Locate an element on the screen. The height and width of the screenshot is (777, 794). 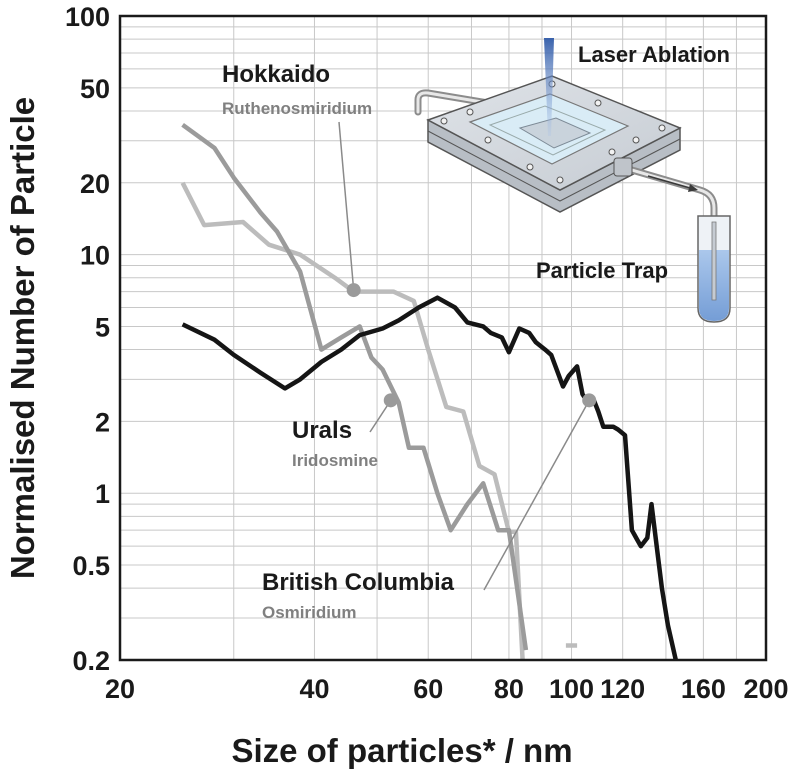
x-tick-label: 40 is located at coordinates (314, 689).